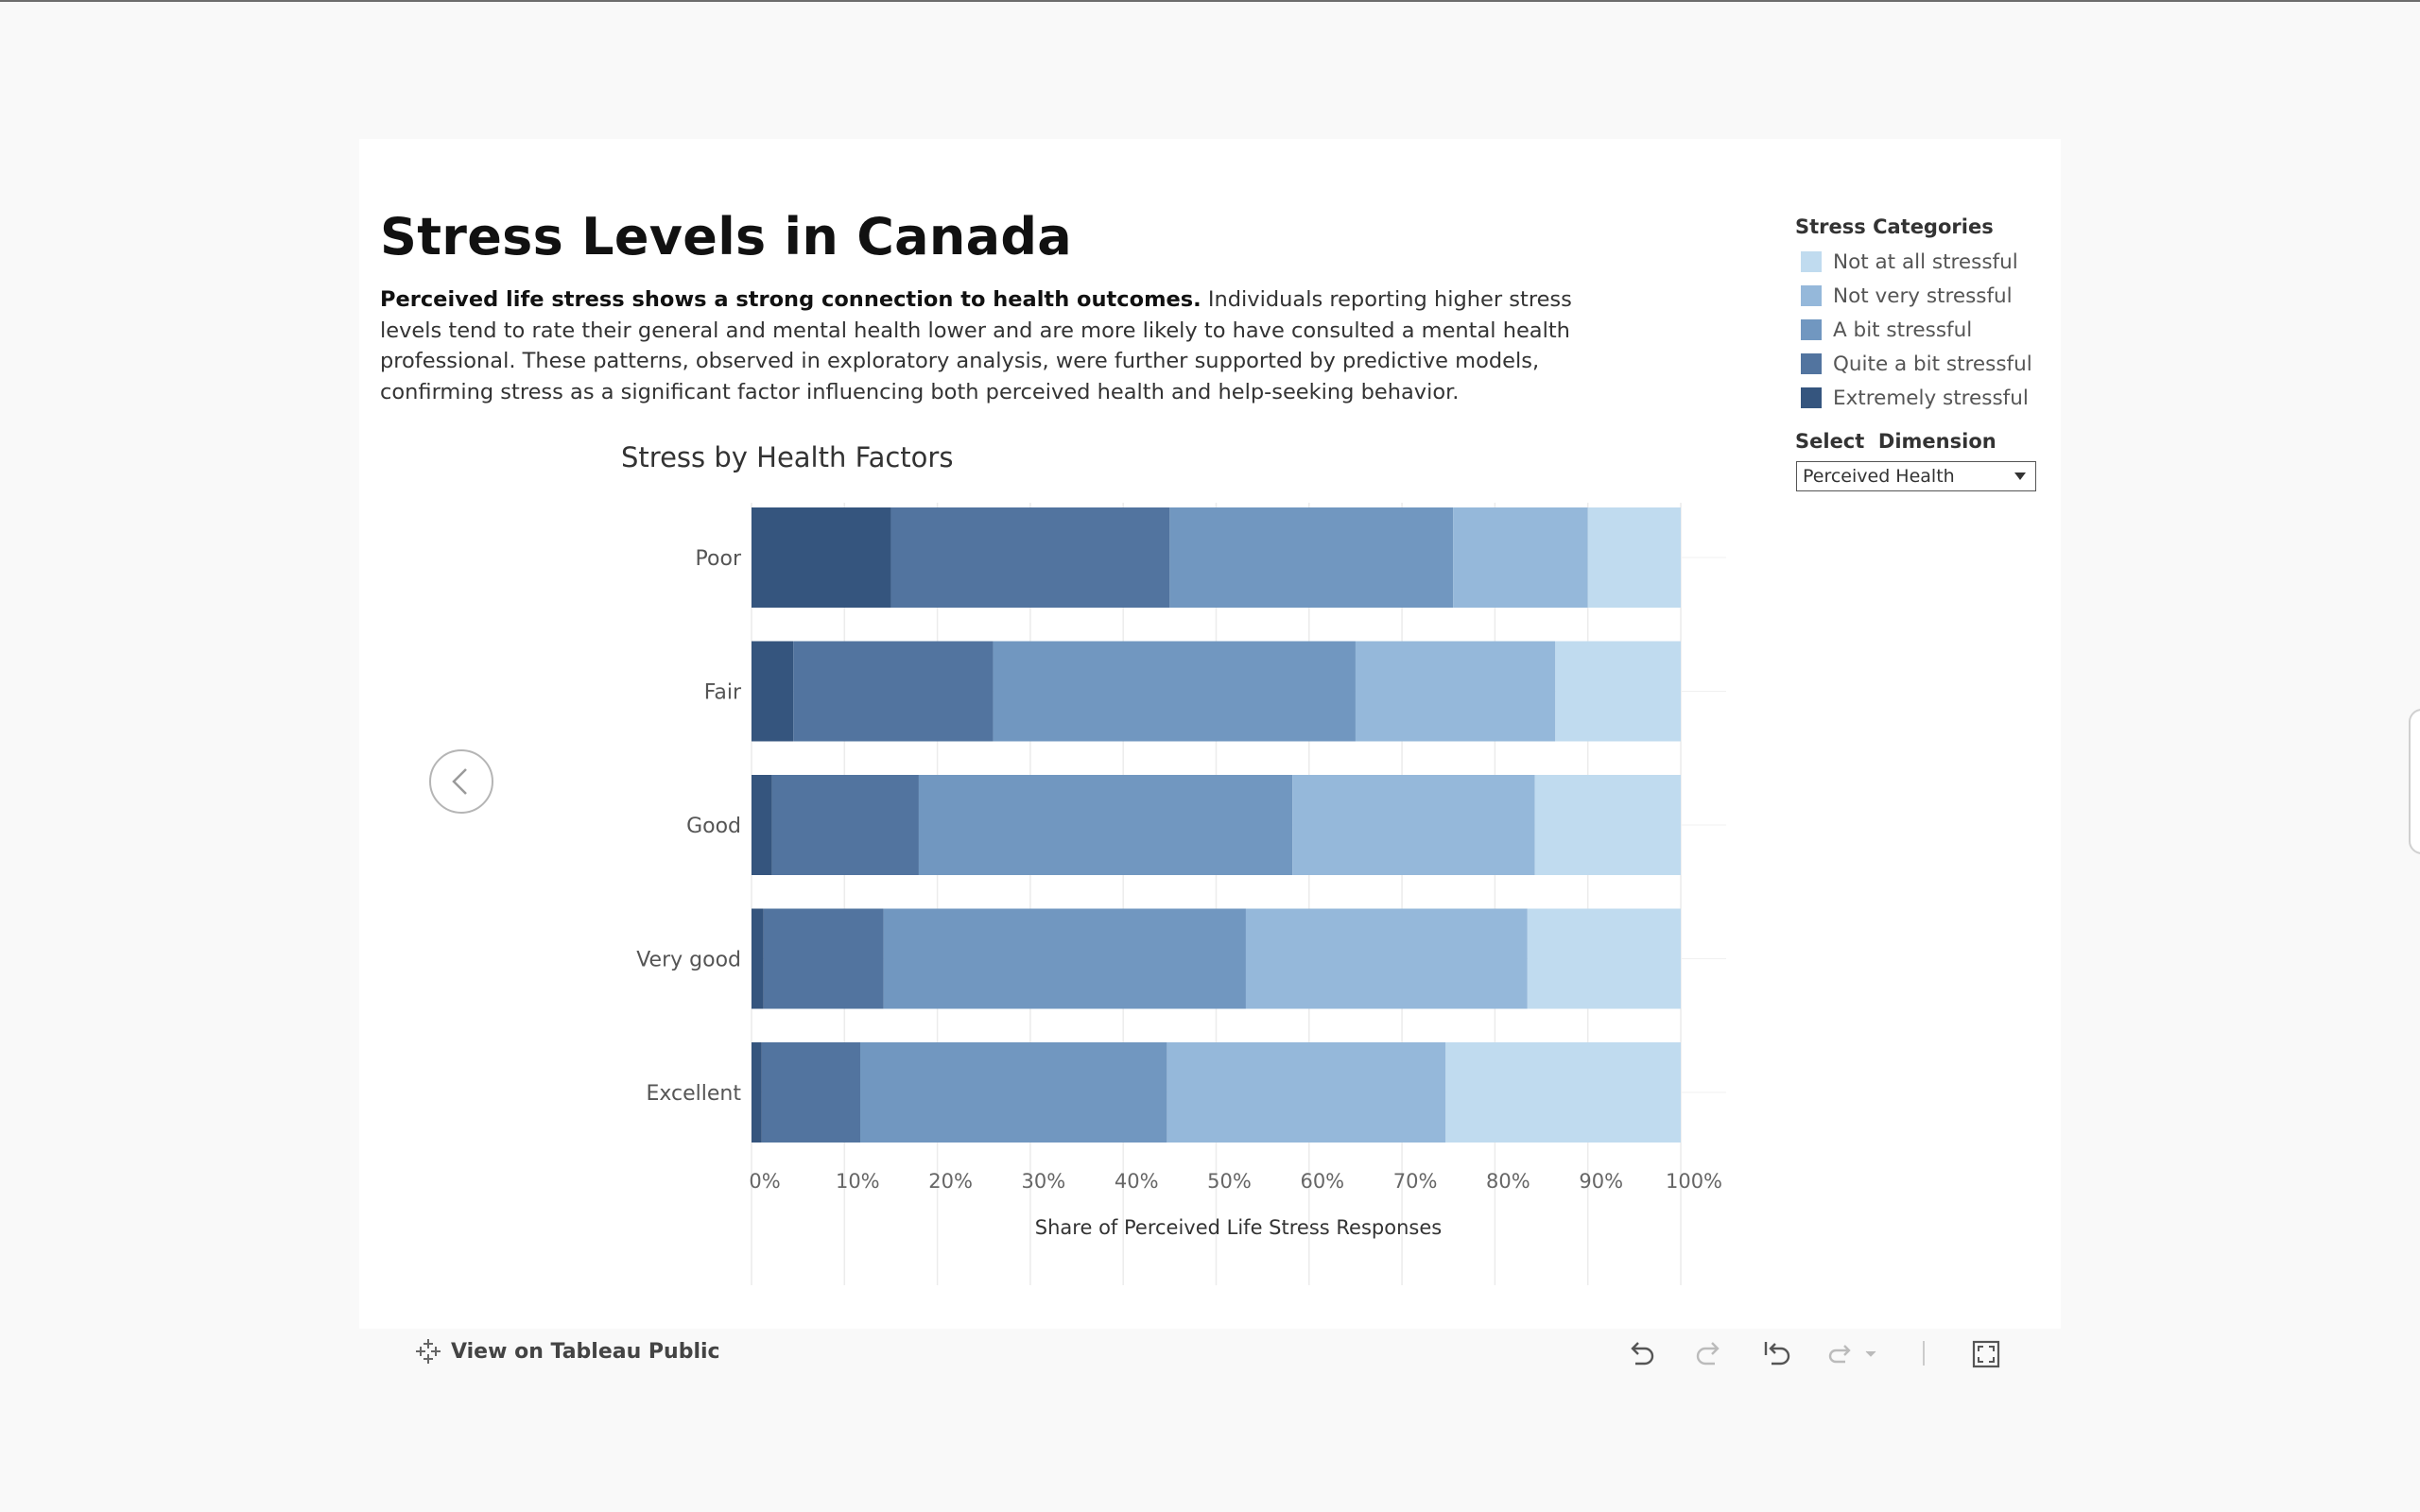 The image size is (2420, 1512). Describe the element at coordinates (2020, 476) in the screenshot. I see `chevron-down-icon` at that location.